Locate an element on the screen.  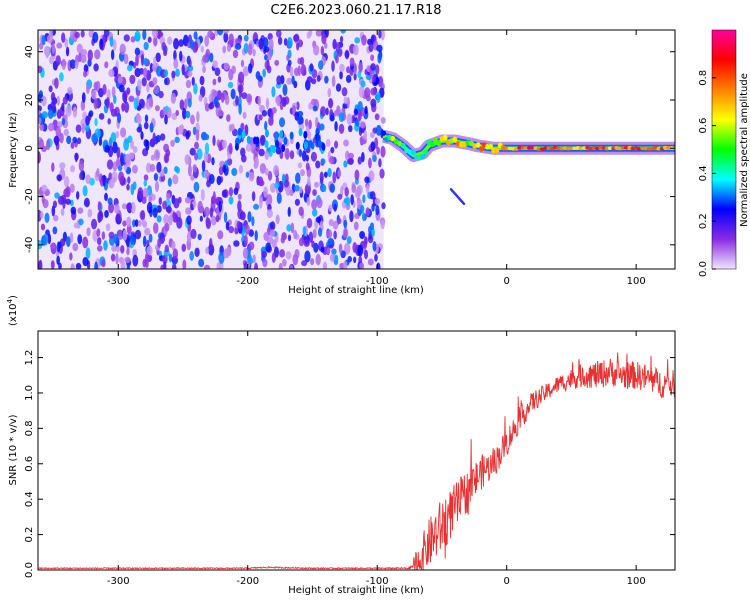
colorbar-label: Normalized spectral amplitude is located at coordinates (744, 150).